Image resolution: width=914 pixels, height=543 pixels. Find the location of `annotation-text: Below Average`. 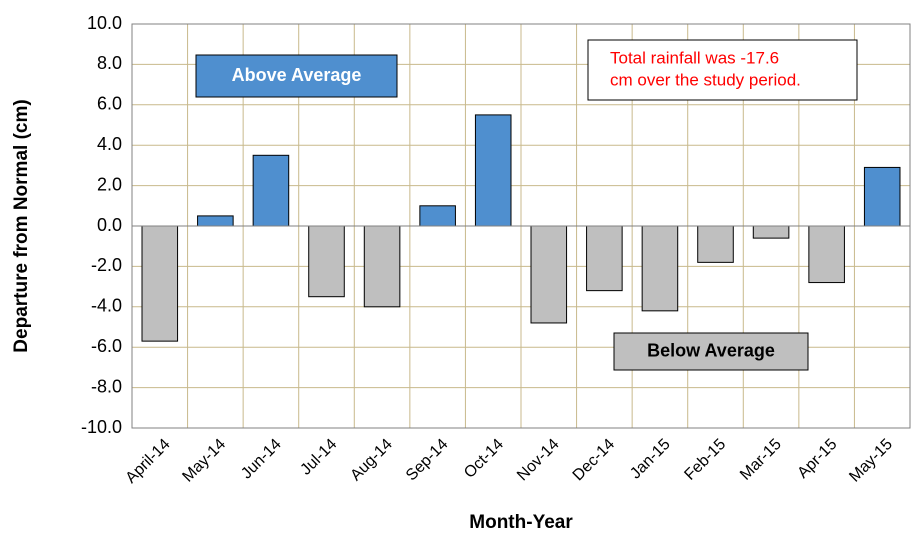

annotation-text: Below Average is located at coordinates (711, 350).